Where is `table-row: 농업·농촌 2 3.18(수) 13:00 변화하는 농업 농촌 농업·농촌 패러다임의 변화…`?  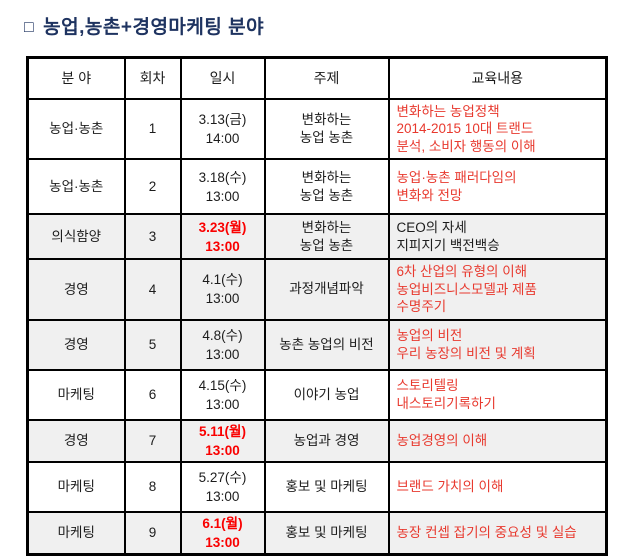 table-row: 농업·농촌 2 3.18(수) 13:00 변화하는 농업 농촌 농업·농촌 패러다임의 변화… is located at coordinates (317, 186).